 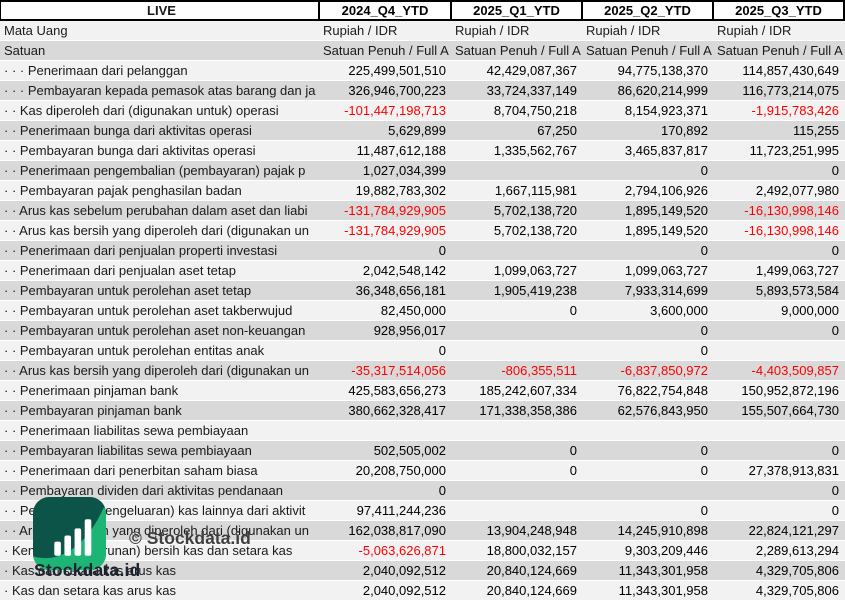 What do you see at coordinates (36, 30) in the screenshot?
I see `row-label: Mata Uang` at bounding box center [36, 30].